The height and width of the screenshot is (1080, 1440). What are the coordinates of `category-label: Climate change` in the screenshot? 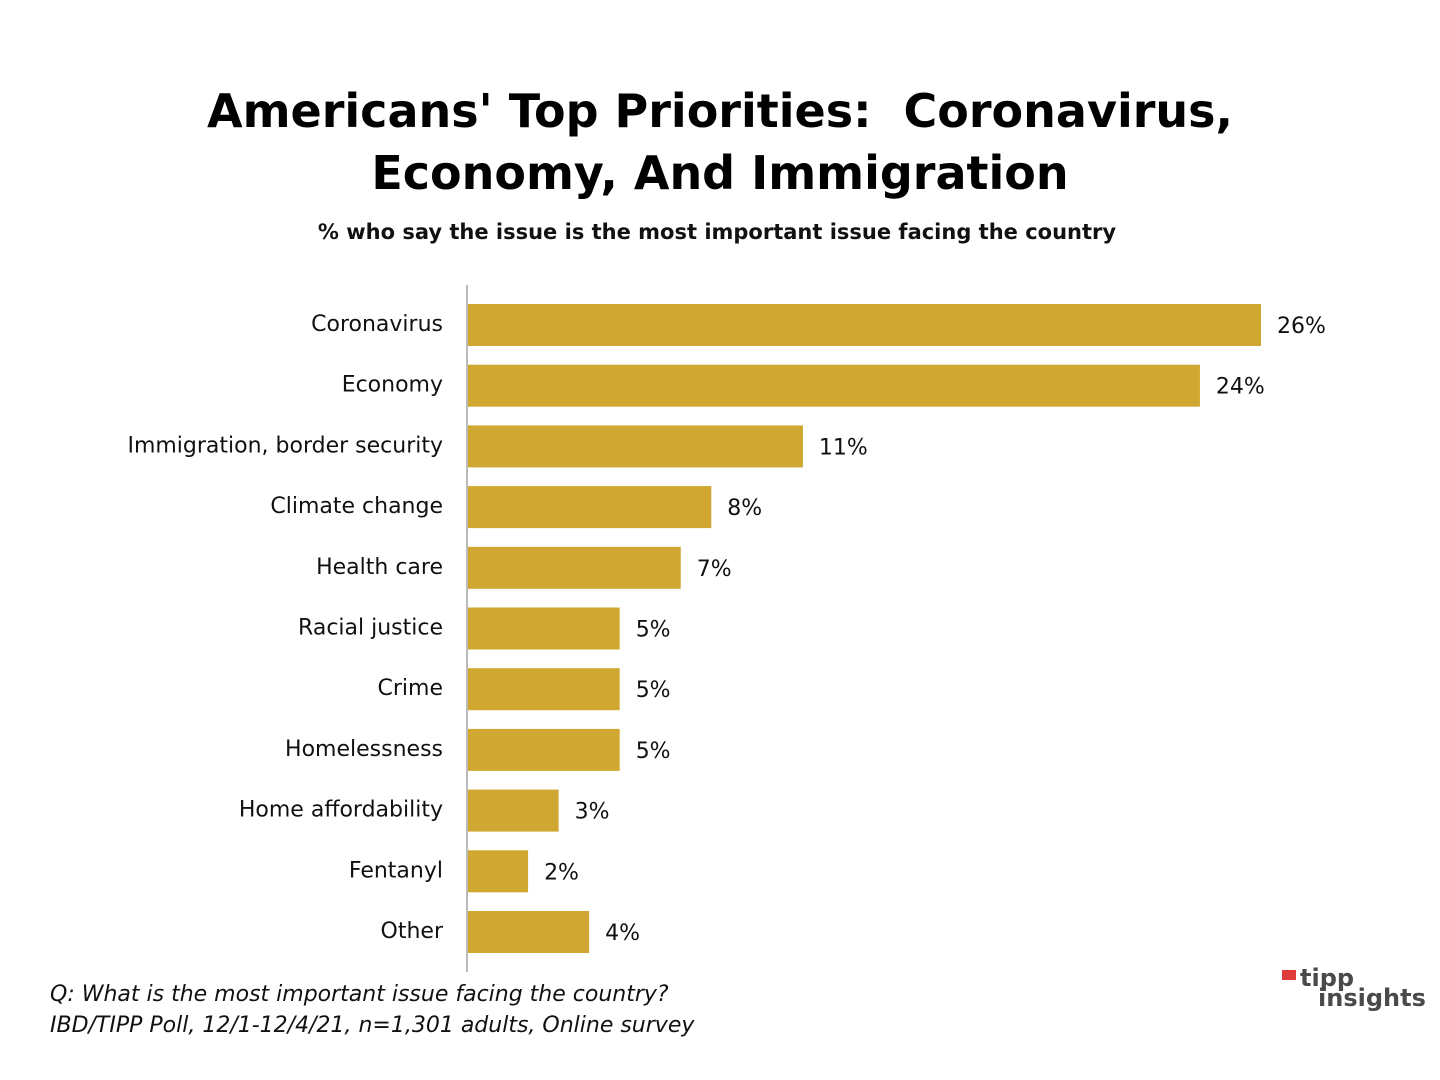 It's located at (356, 506).